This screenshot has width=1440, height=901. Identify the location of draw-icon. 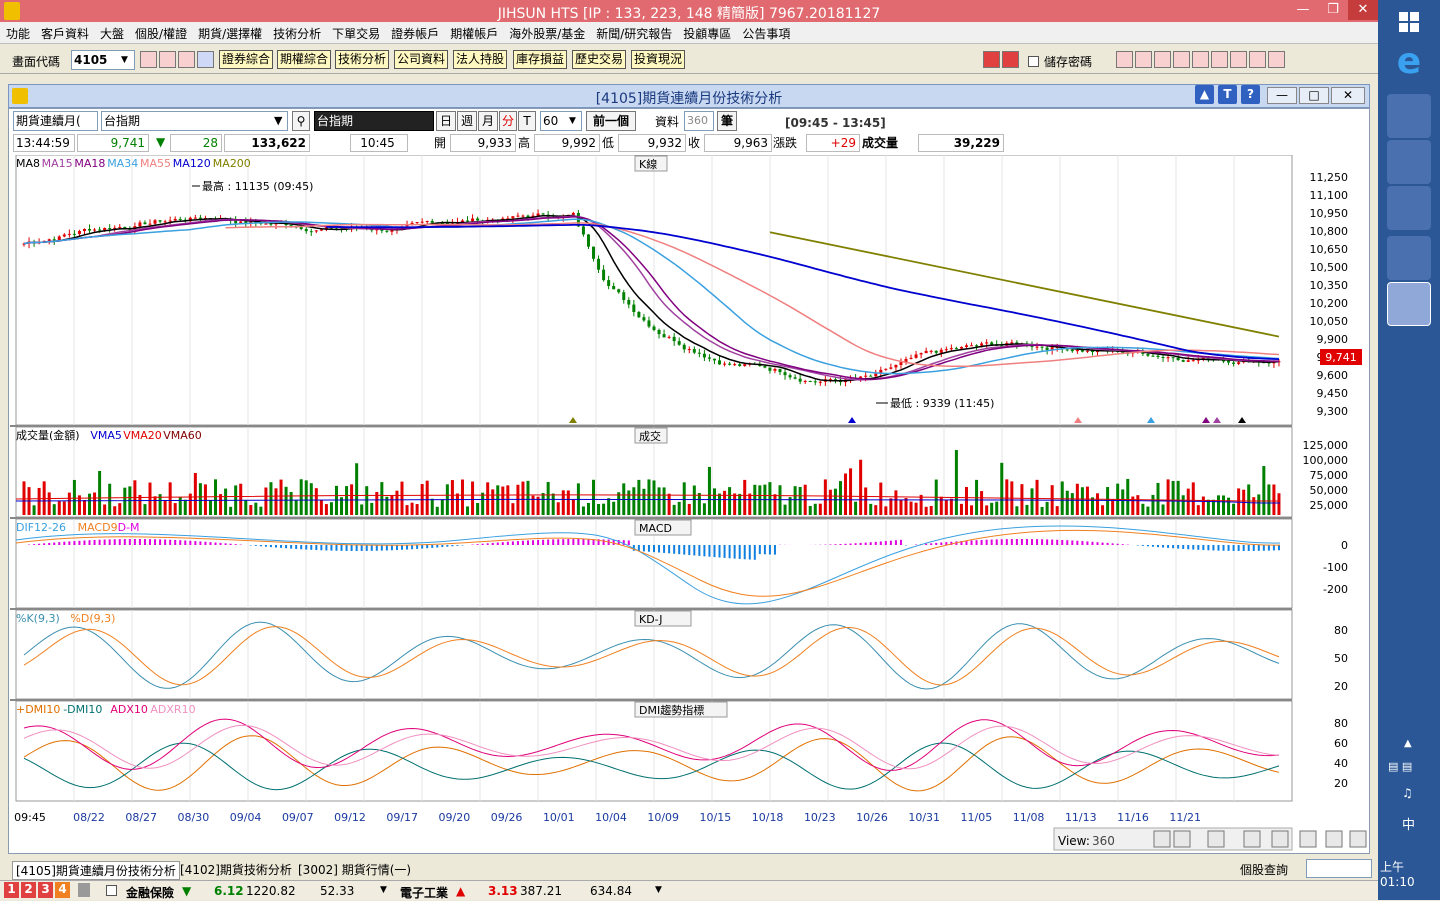
(1334, 839).